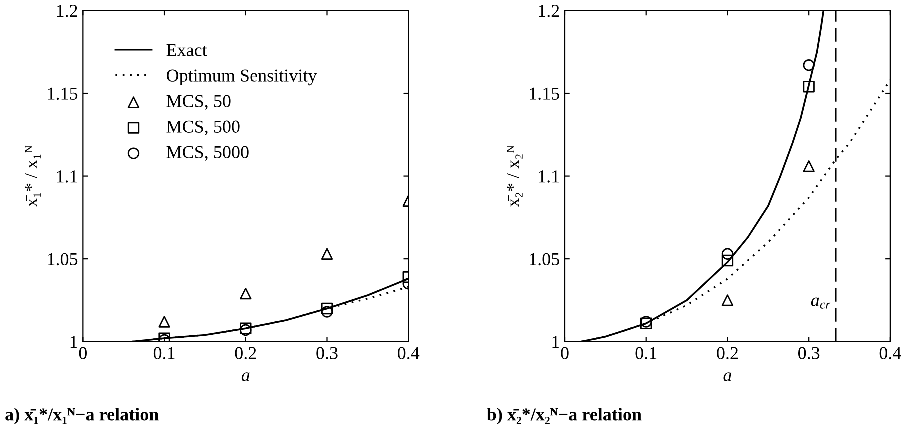 Image resolution: width=904 pixels, height=430 pixels. What do you see at coordinates (515, 177) in the screenshot?
I see `y-axis-title: x̄₂* / x₂ᴺ` at bounding box center [515, 177].